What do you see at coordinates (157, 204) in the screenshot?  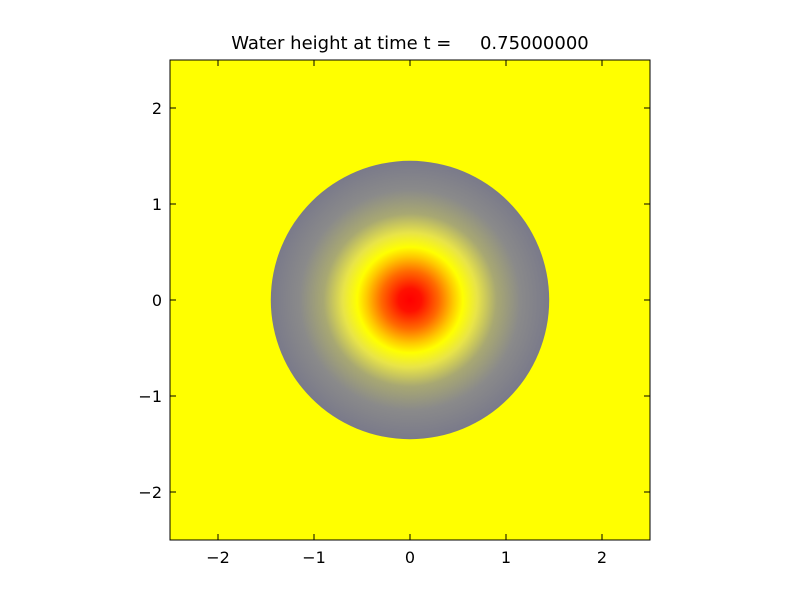 I see `y-tick-label: 1` at bounding box center [157, 204].